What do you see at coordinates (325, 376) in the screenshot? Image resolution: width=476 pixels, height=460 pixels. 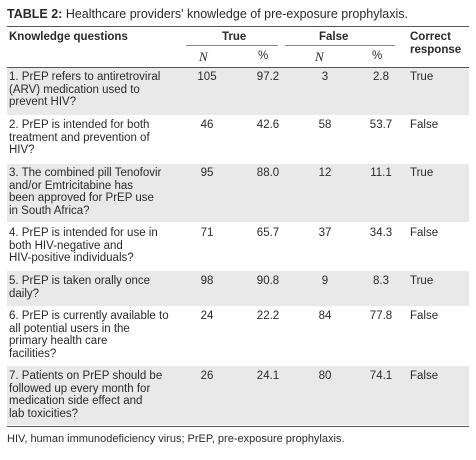 I see `false-n-cell: 80` at bounding box center [325, 376].